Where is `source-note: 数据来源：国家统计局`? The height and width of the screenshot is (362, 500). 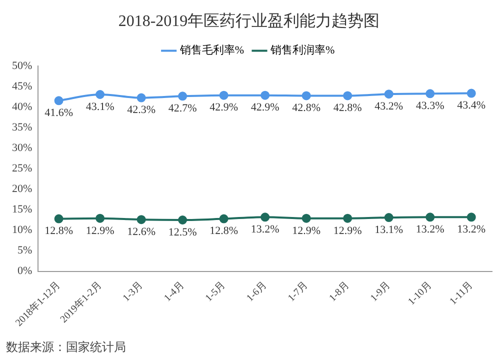 source-note: 数据来源：国家统计局 is located at coordinates (66, 347).